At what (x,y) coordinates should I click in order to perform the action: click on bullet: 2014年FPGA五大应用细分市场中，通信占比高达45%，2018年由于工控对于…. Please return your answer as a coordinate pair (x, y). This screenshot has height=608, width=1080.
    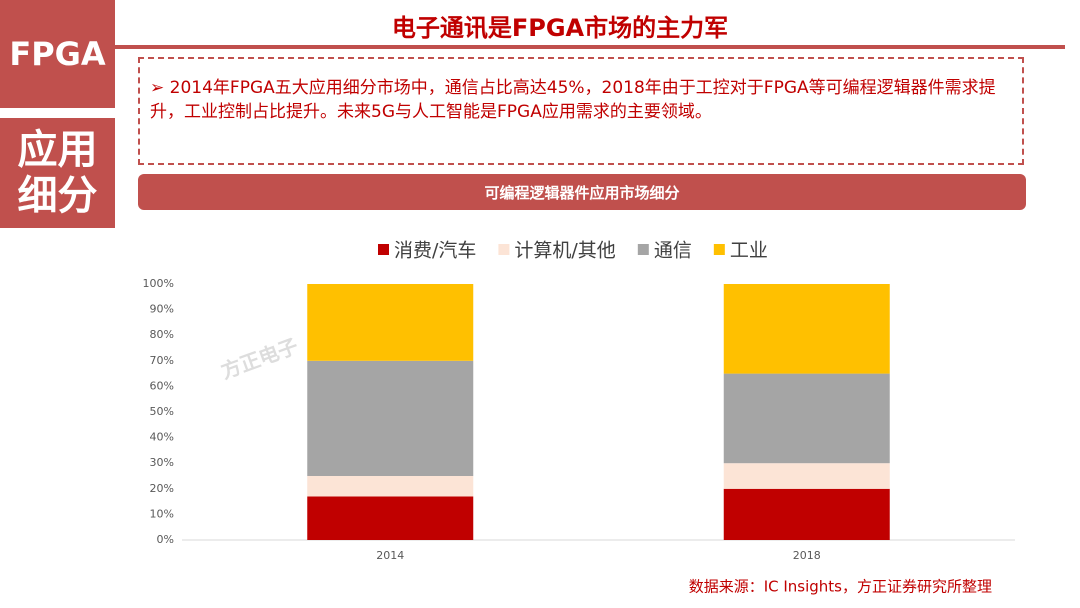
    Looking at the image, I should click on (573, 100).